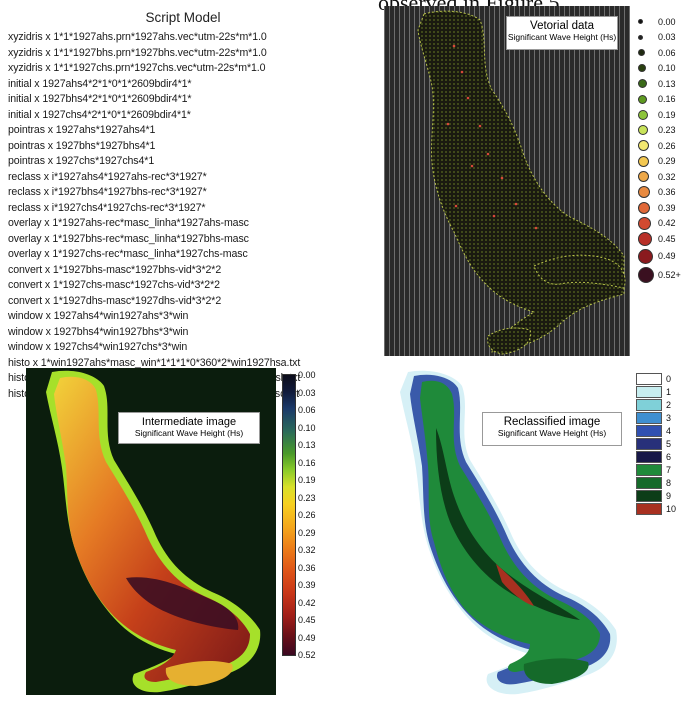  What do you see at coordinates (307, 550) in the screenshot?
I see `colorbar-label: 0.32` at bounding box center [307, 550].